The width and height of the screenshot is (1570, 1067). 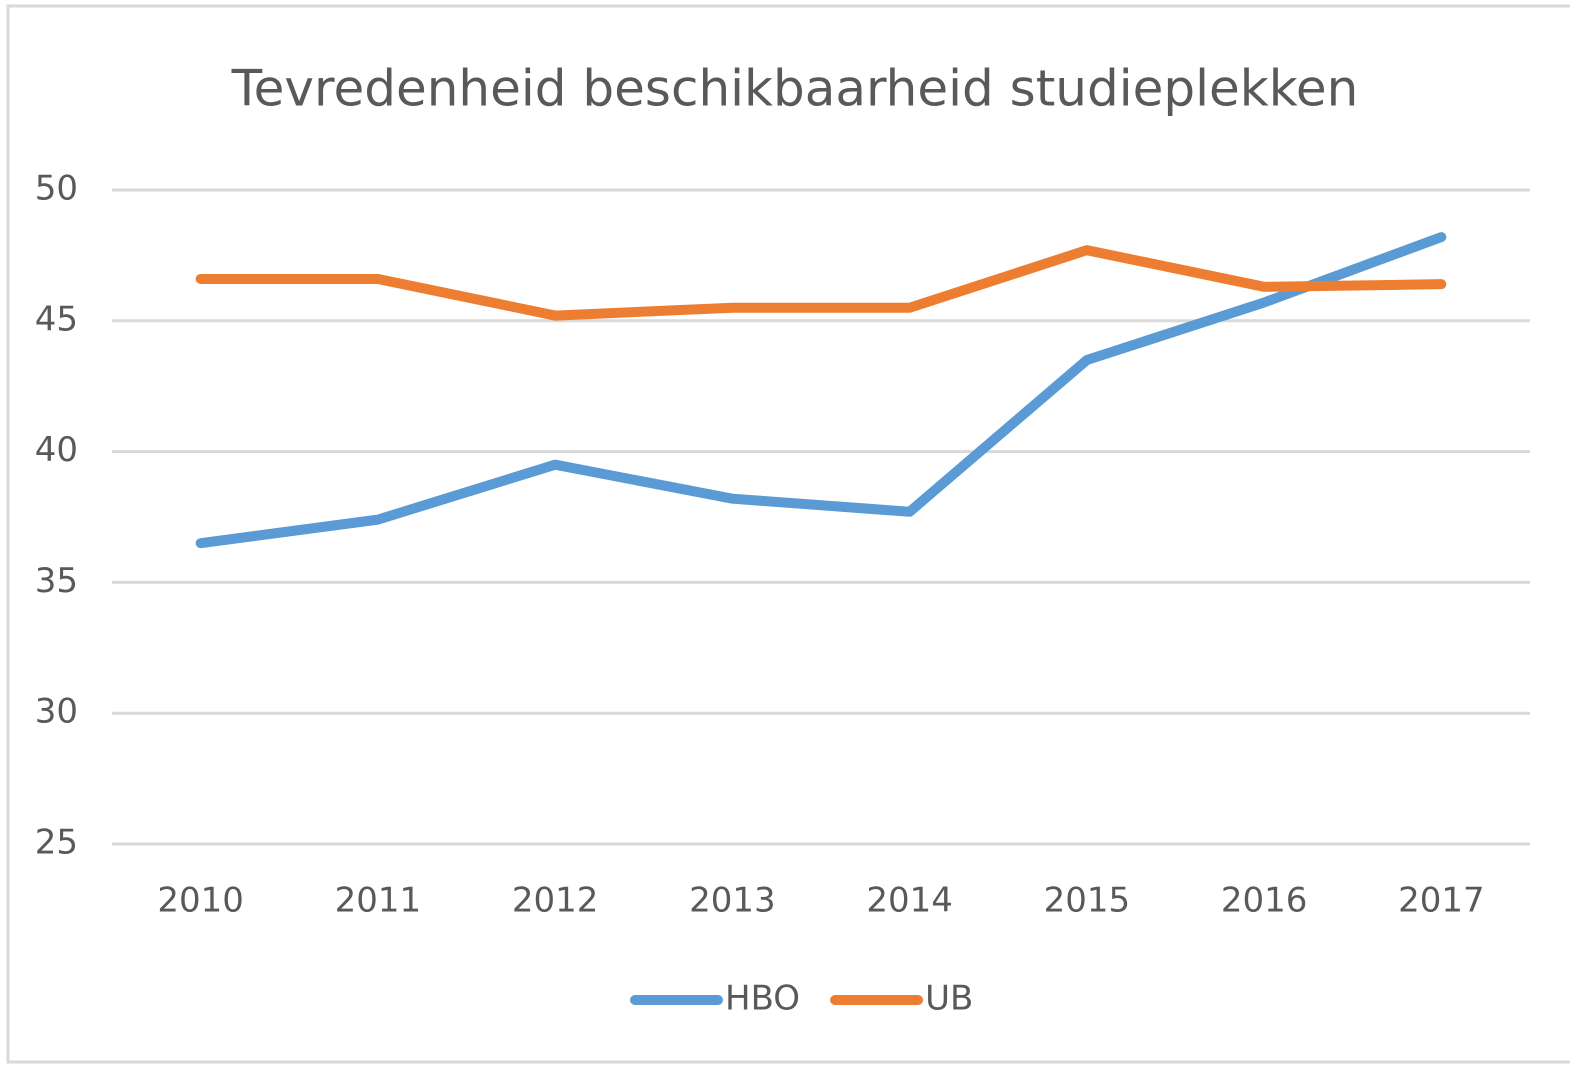 What do you see at coordinates (909, 901) in the screenshot?
I see `x-tick-label: 2014` at bounding box center [909, 901].